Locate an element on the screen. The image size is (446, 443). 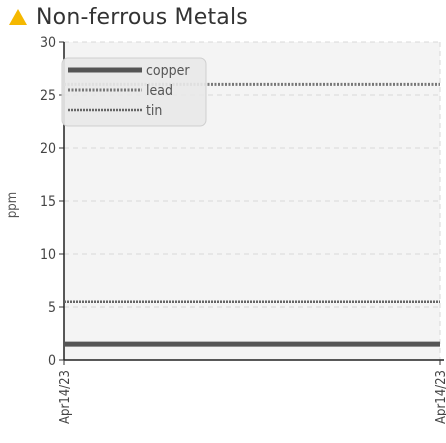
y-tick-label: 15 is located at coordinates (48, 202).